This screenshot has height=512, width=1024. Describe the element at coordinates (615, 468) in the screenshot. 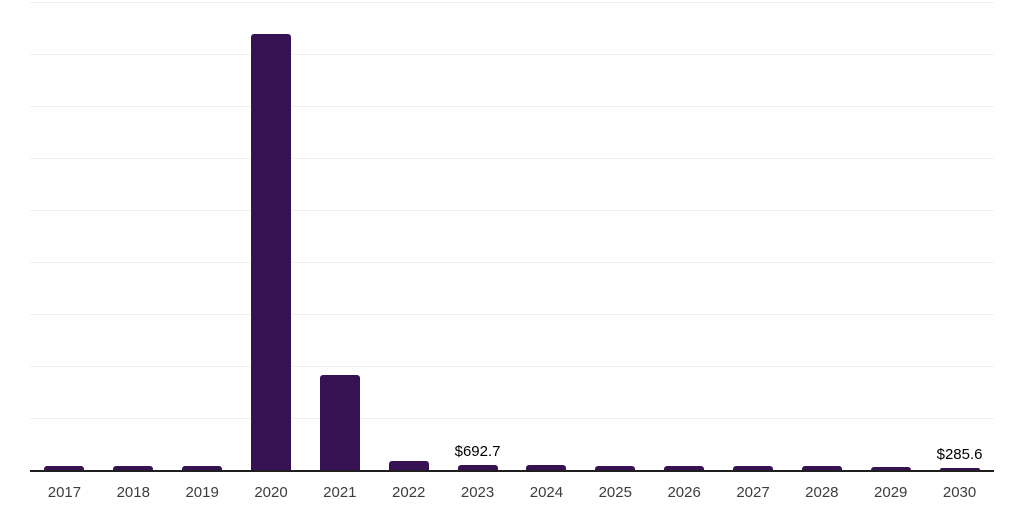

I see `bar-2025` at that location.